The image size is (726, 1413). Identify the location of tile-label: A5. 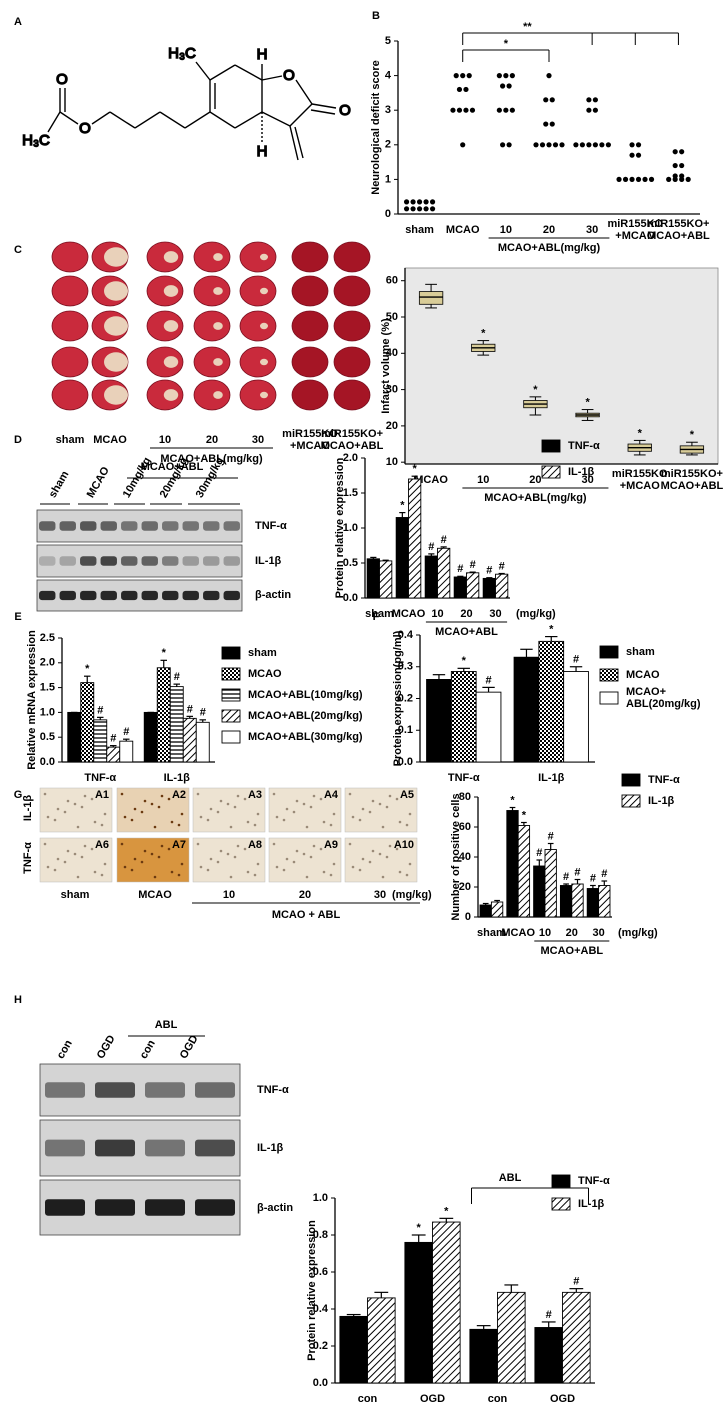
(407, 795).